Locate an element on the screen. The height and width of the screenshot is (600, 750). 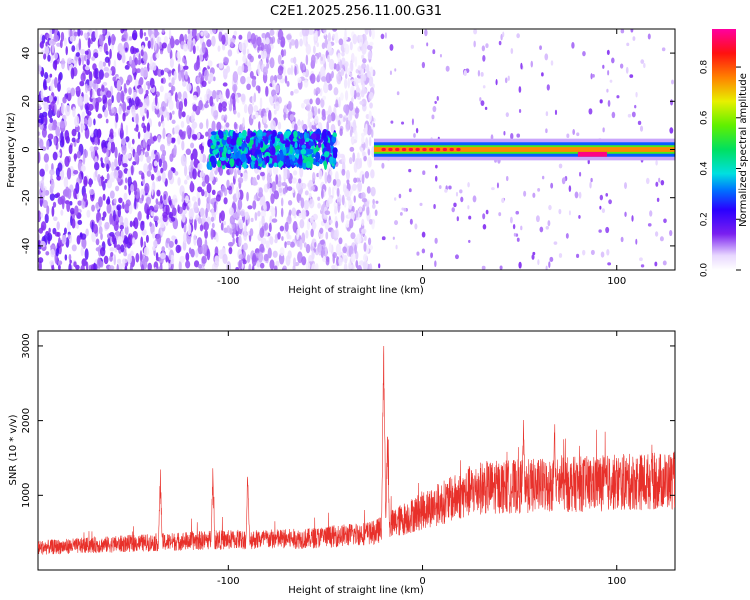
spectrogram-x-tick-label: 100 is located at coordinates (616, 281).